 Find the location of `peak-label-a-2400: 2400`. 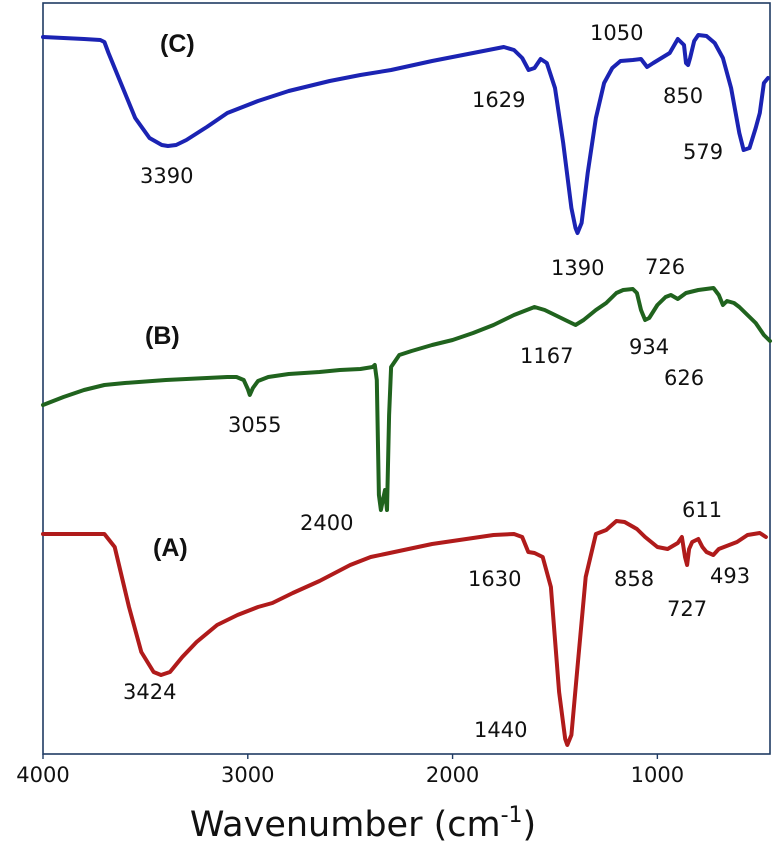

peak-label-a-2400: 2400 is located at coordinates (326, 523).